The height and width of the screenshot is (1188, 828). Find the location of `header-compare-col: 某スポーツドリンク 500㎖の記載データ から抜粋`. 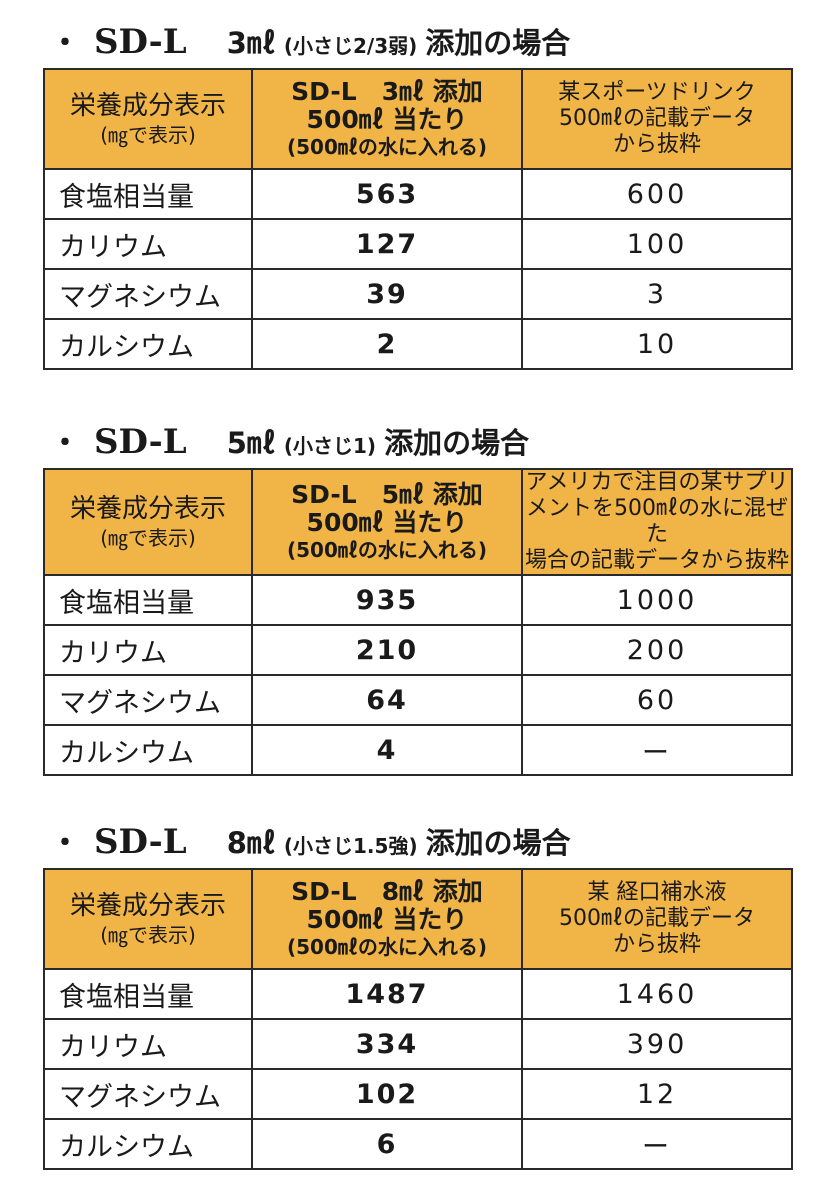

header-compare-col: 某スポーツドリンク 500㎖の記載データ から抜粋 is located at coordinates (657, 119).